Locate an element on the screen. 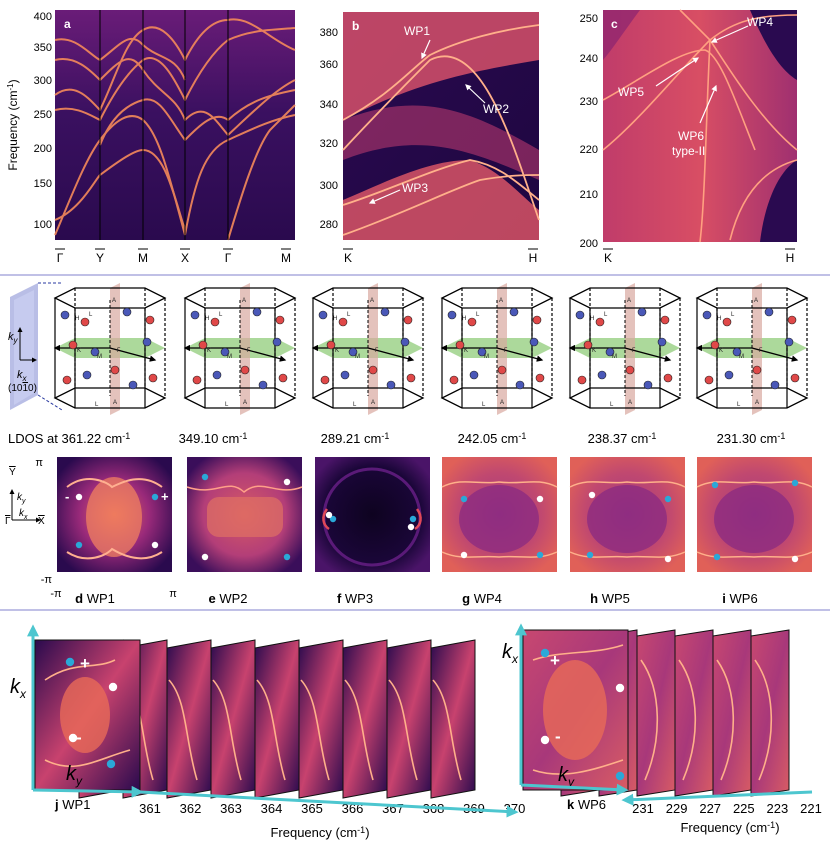  bz-prism: A H L K M Γ A L is located at coordinates (368, 349).